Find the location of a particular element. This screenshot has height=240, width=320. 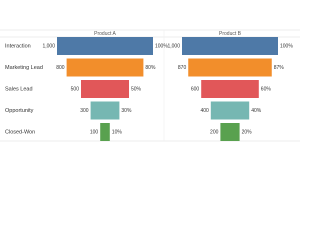

value-label: 300 is located at coordinates (84, 111).